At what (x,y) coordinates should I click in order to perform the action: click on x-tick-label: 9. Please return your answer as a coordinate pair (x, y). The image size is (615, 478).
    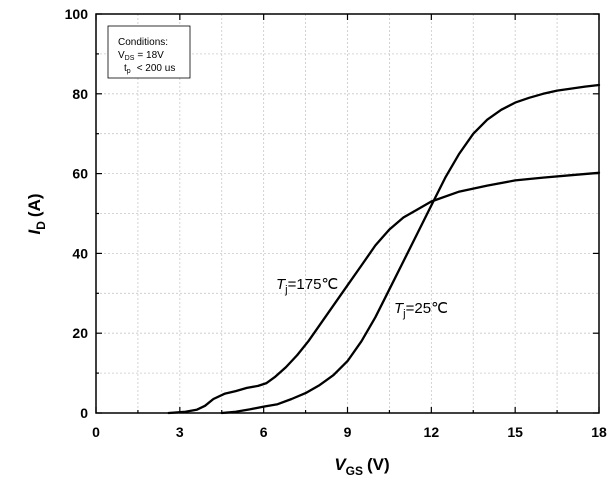
    Looking at the image, I should click on (348, 432).